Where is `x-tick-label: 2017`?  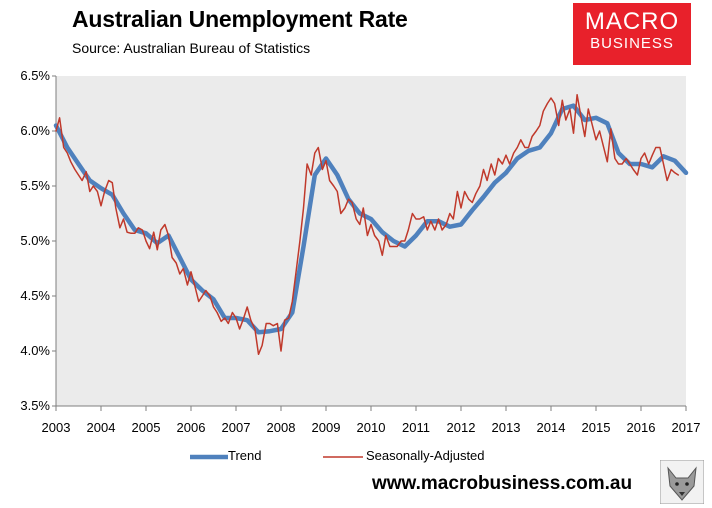 x-tick-label: 2017 is located at coordinates (686, 427).